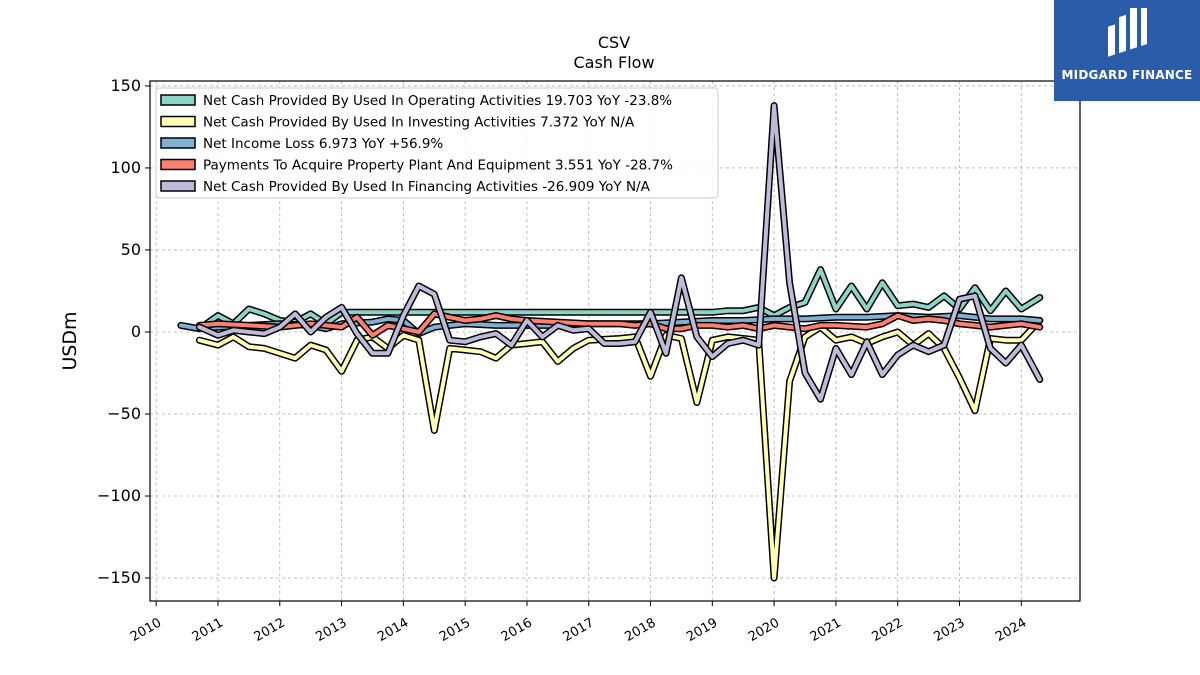 Image resolution: width=1200 pixels, height=675 pixels. I want to click on x-tick-label: 2018, so click(640, 630).